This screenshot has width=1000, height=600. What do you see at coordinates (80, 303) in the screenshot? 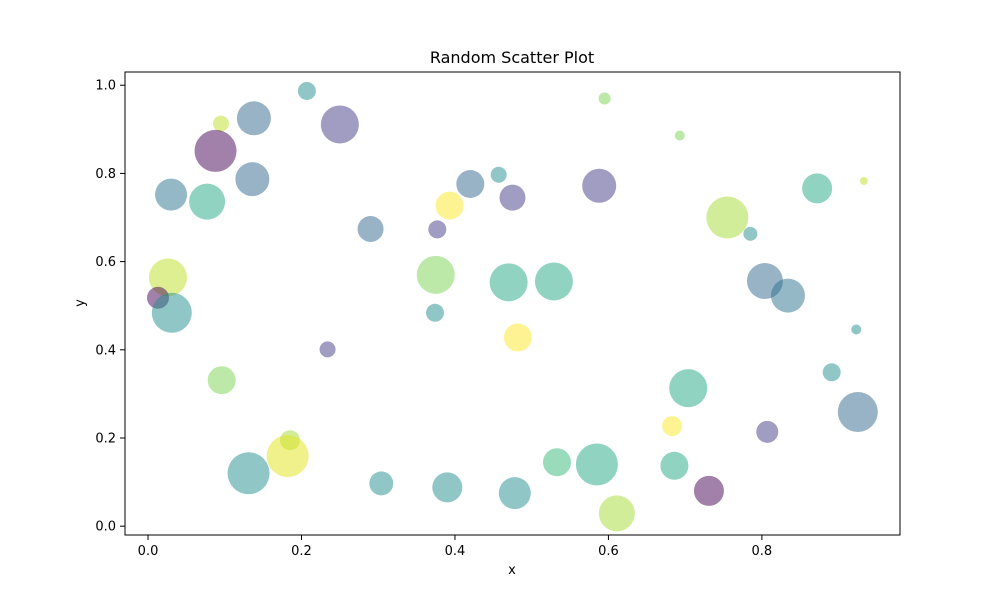
I see `y-axis-label: y` at bounding box center [80, 303].